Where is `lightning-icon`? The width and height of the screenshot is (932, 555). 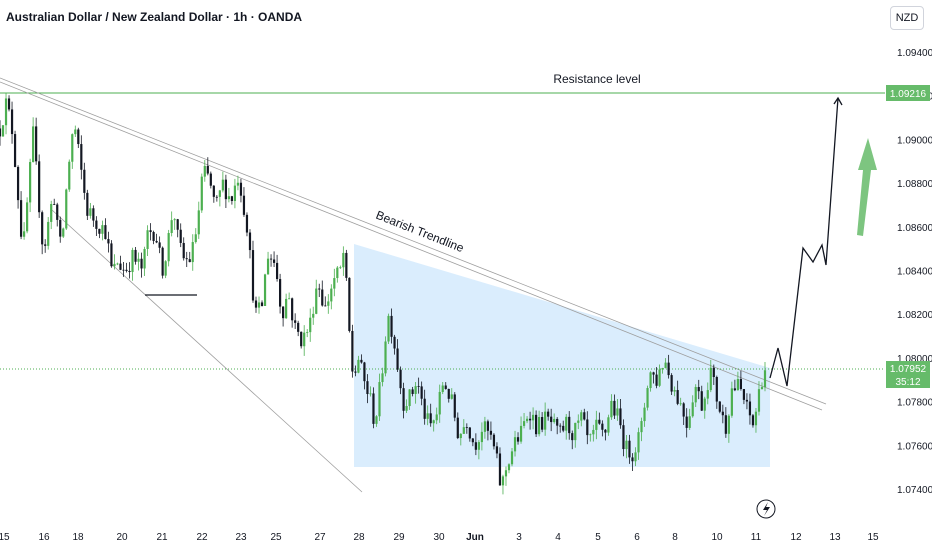
lightning-icon is located at coordinates (766, 509).